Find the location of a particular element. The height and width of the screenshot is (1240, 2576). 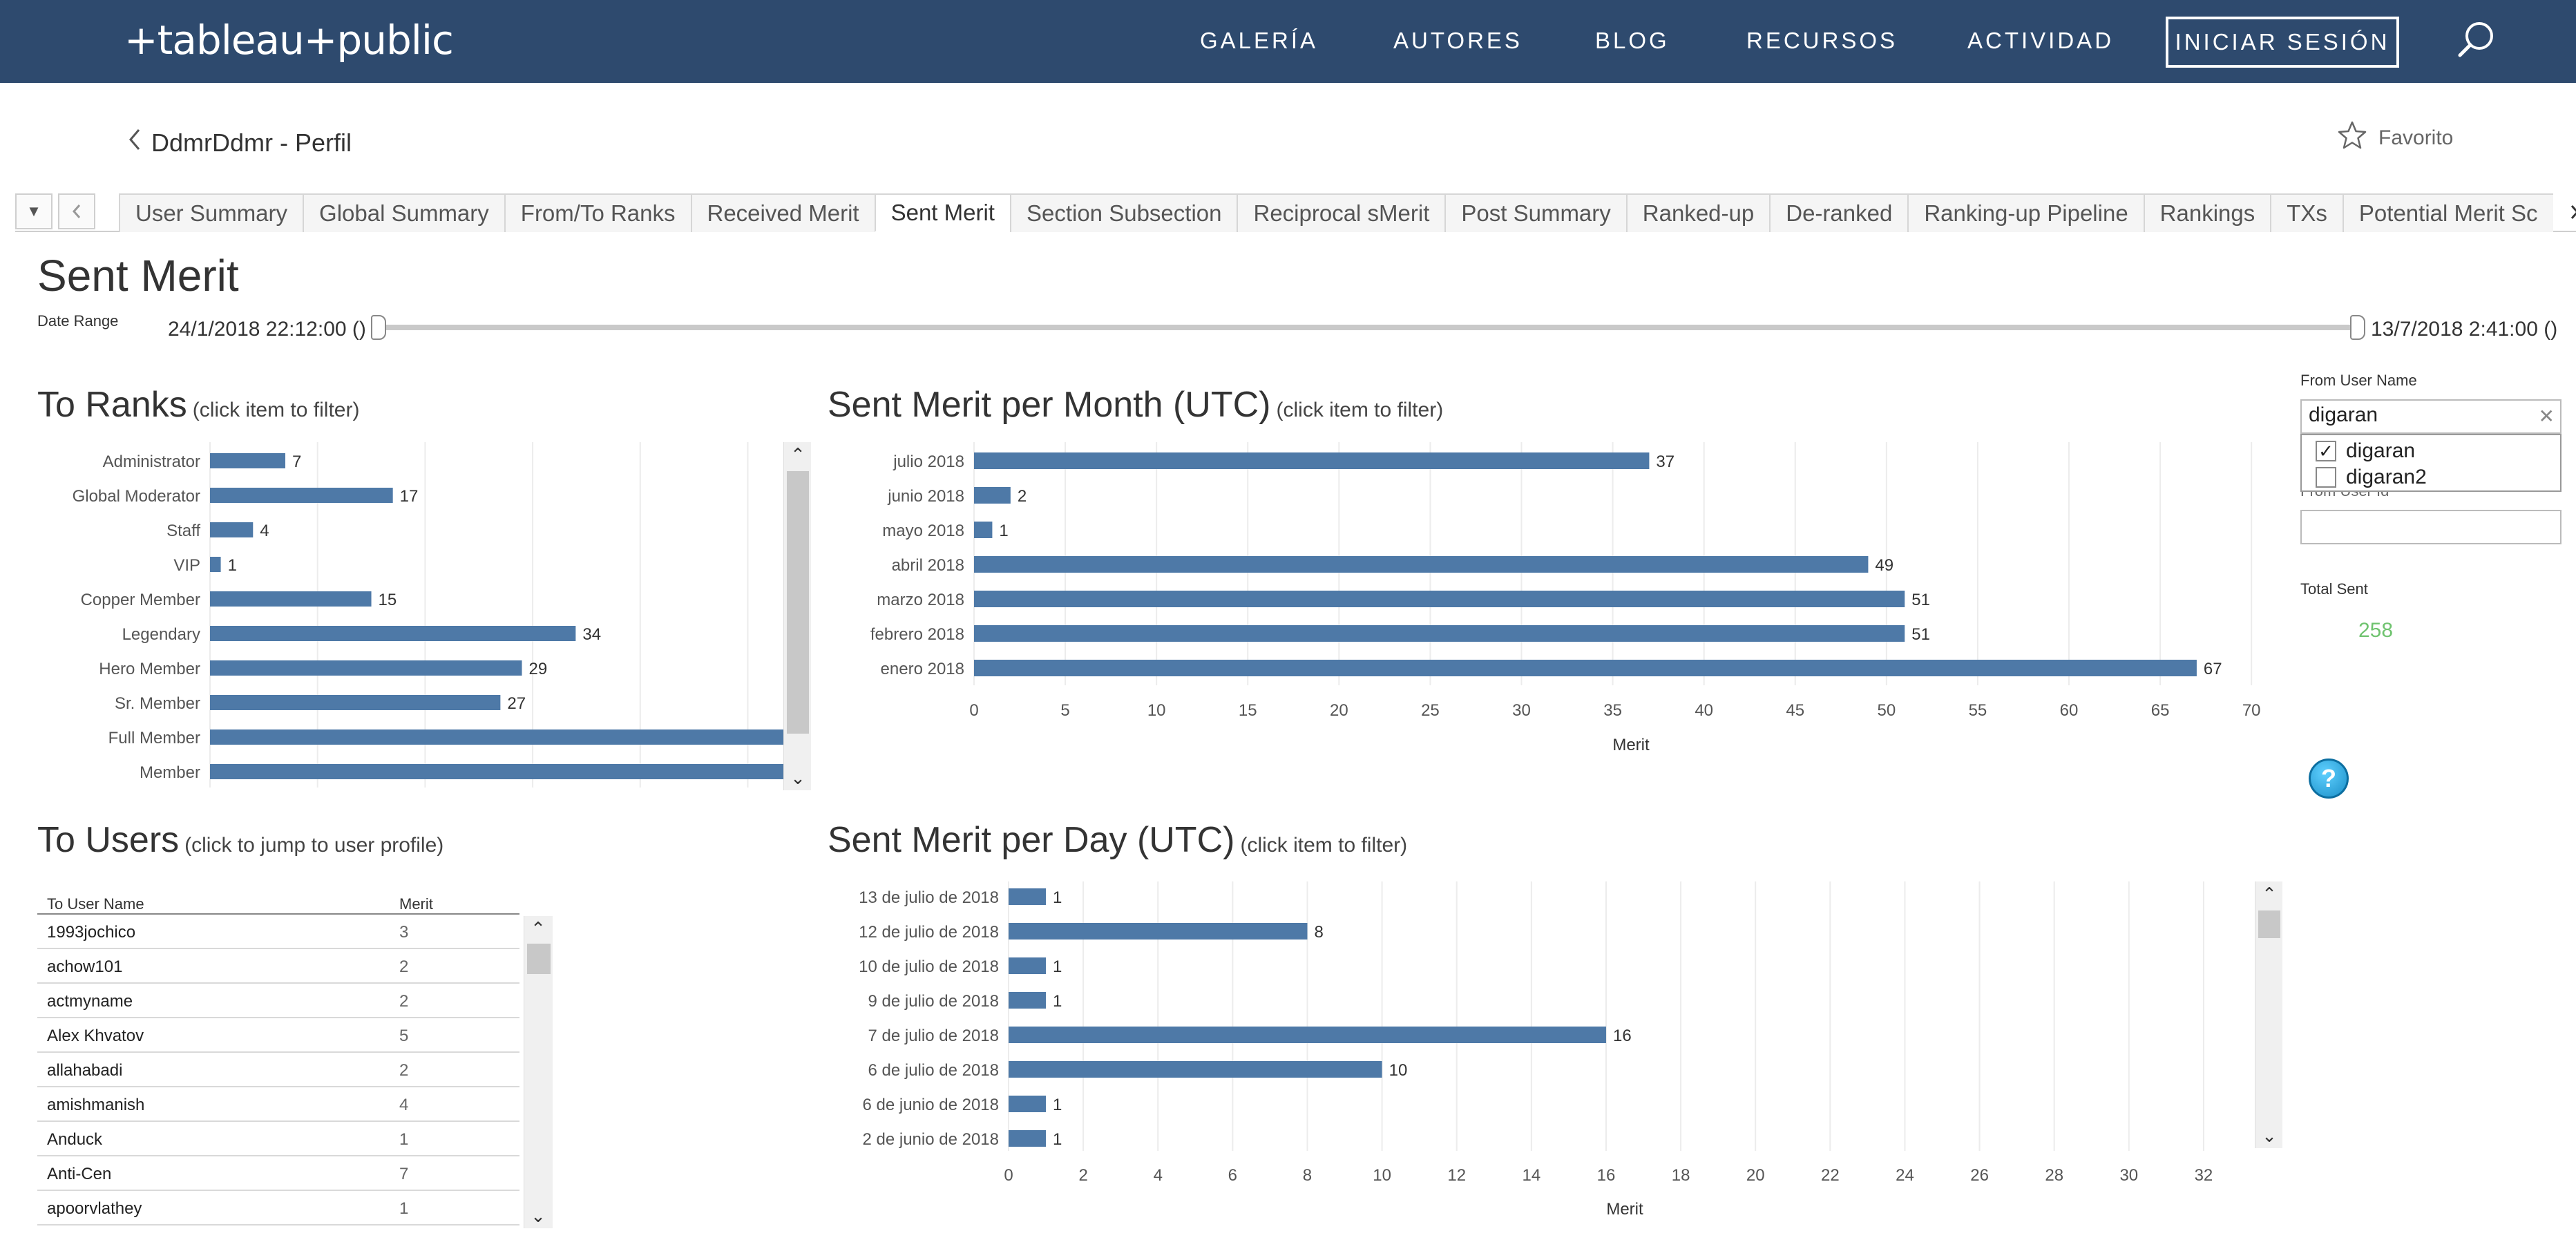

tab-rankings: Rankings is located at coordinates (2207, 212).